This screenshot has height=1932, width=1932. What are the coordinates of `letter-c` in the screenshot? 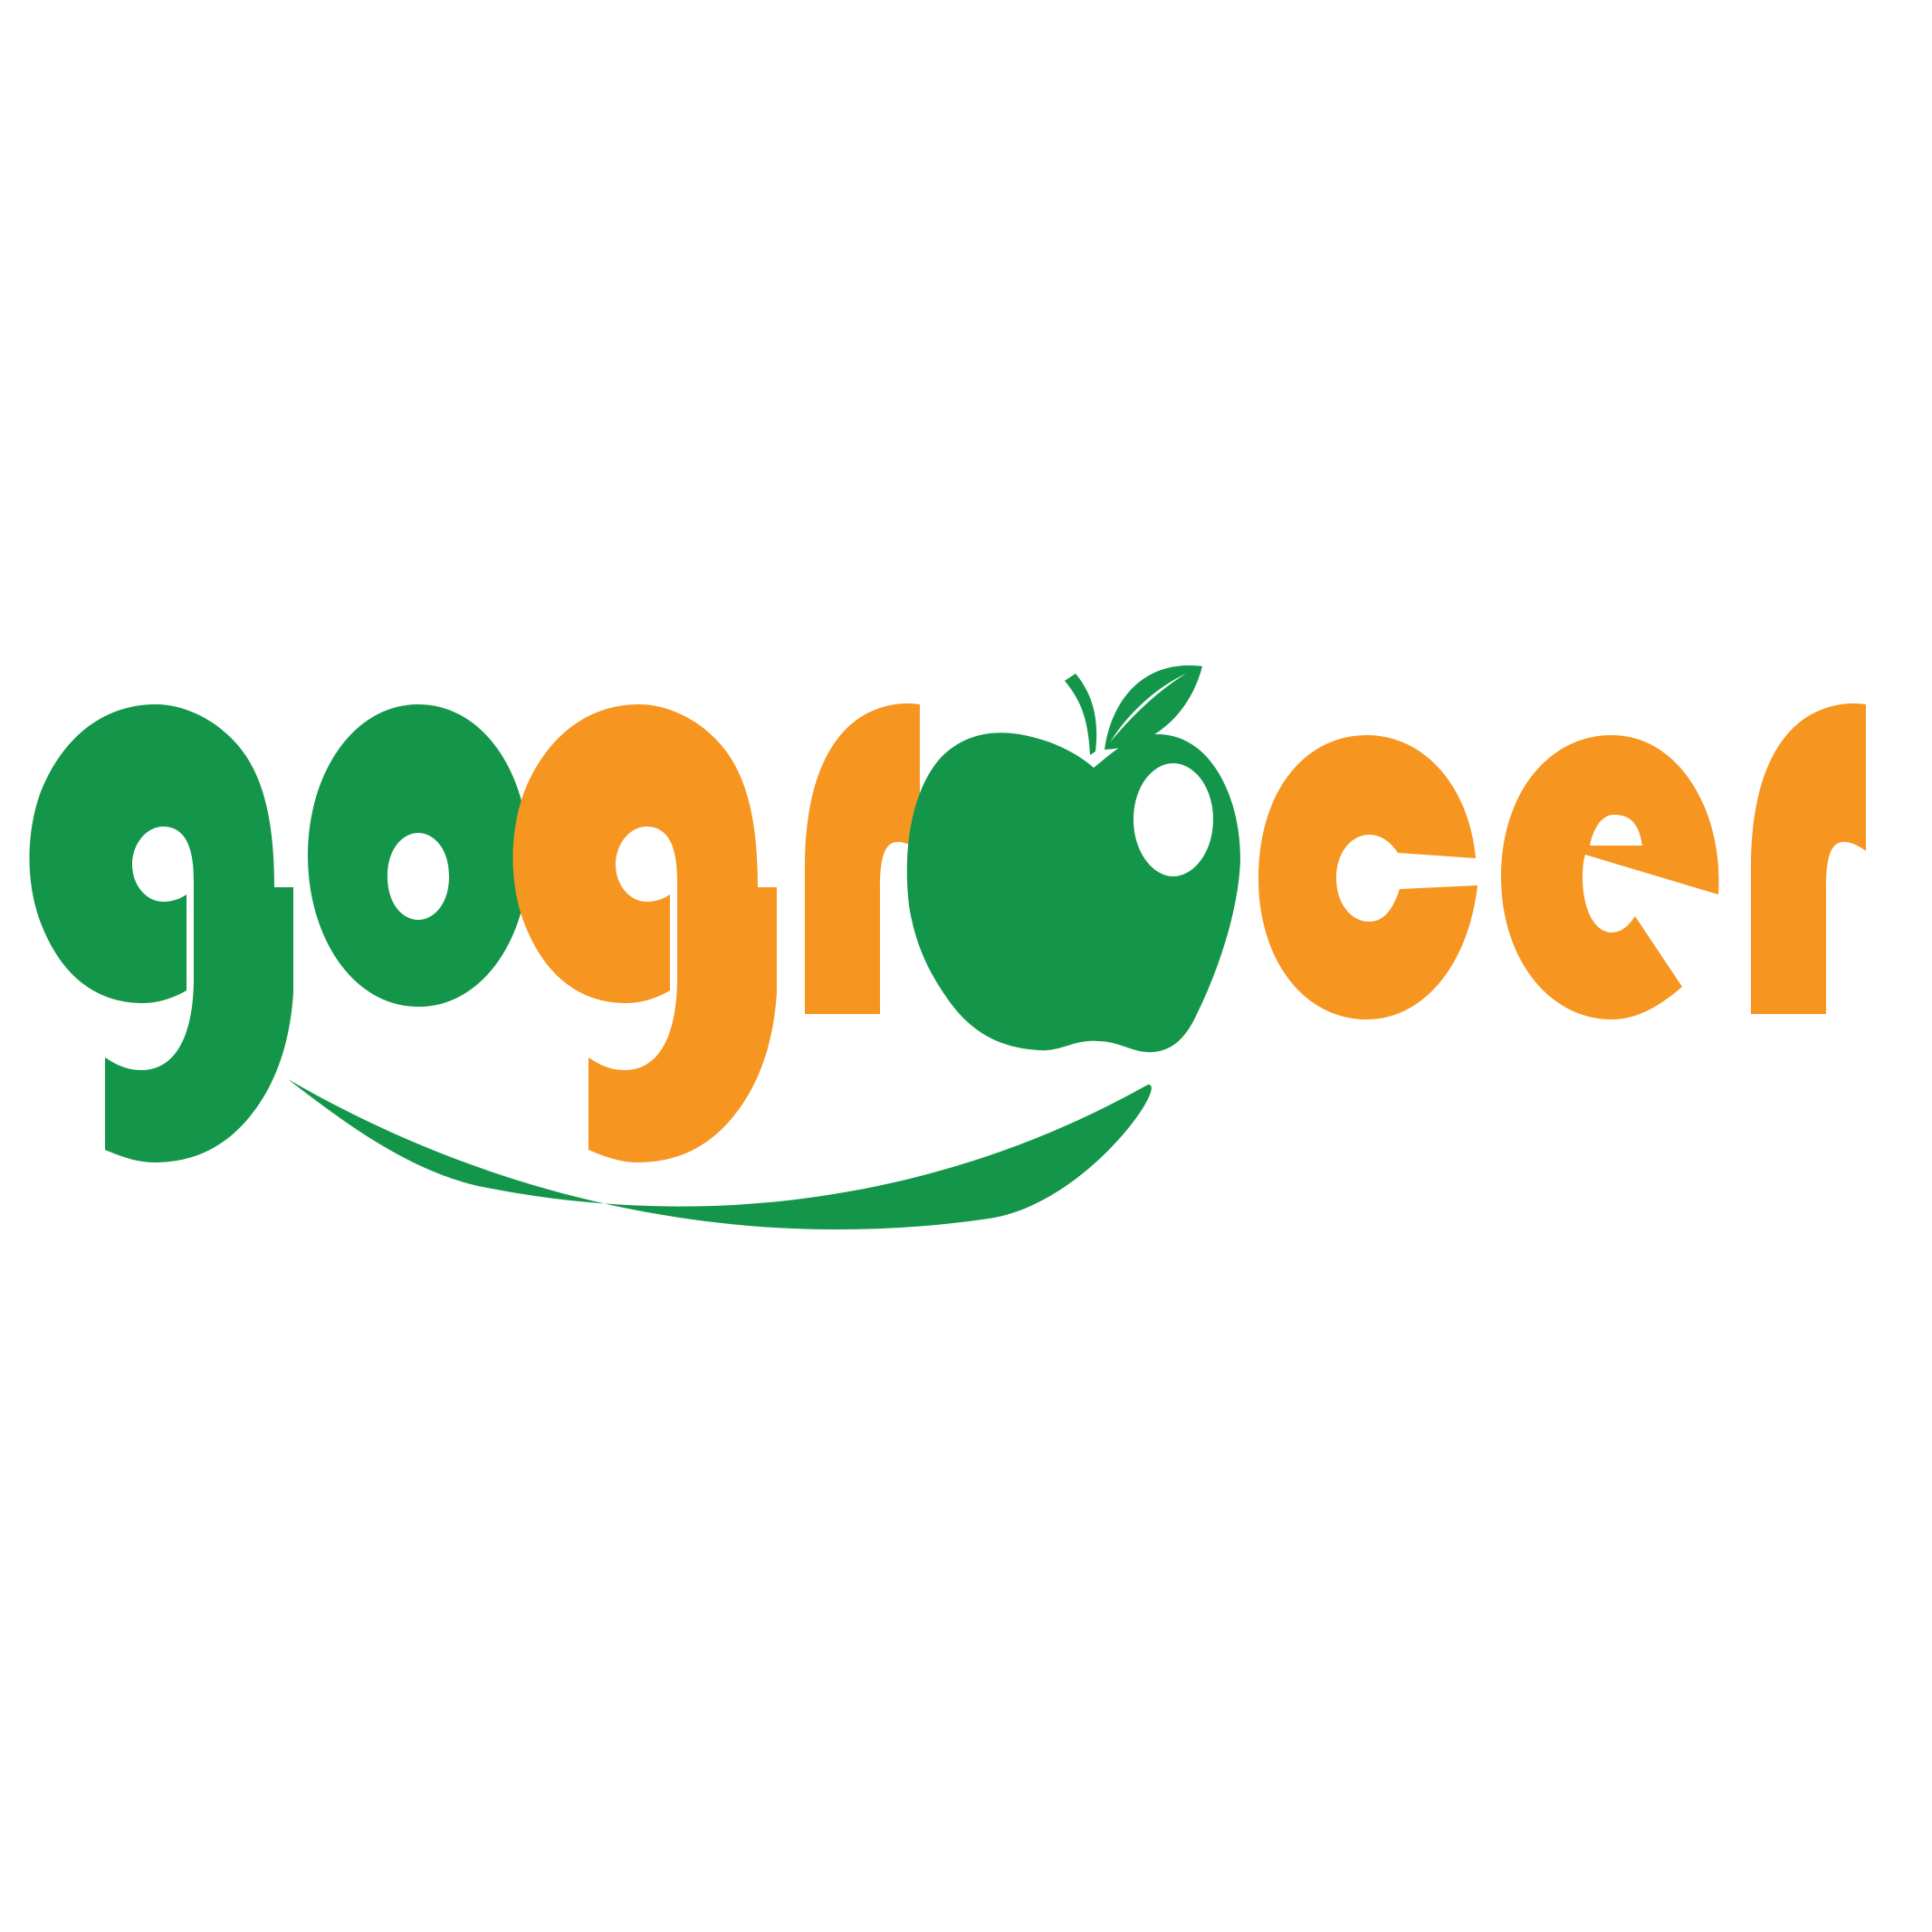 It's located at (1368, 877).